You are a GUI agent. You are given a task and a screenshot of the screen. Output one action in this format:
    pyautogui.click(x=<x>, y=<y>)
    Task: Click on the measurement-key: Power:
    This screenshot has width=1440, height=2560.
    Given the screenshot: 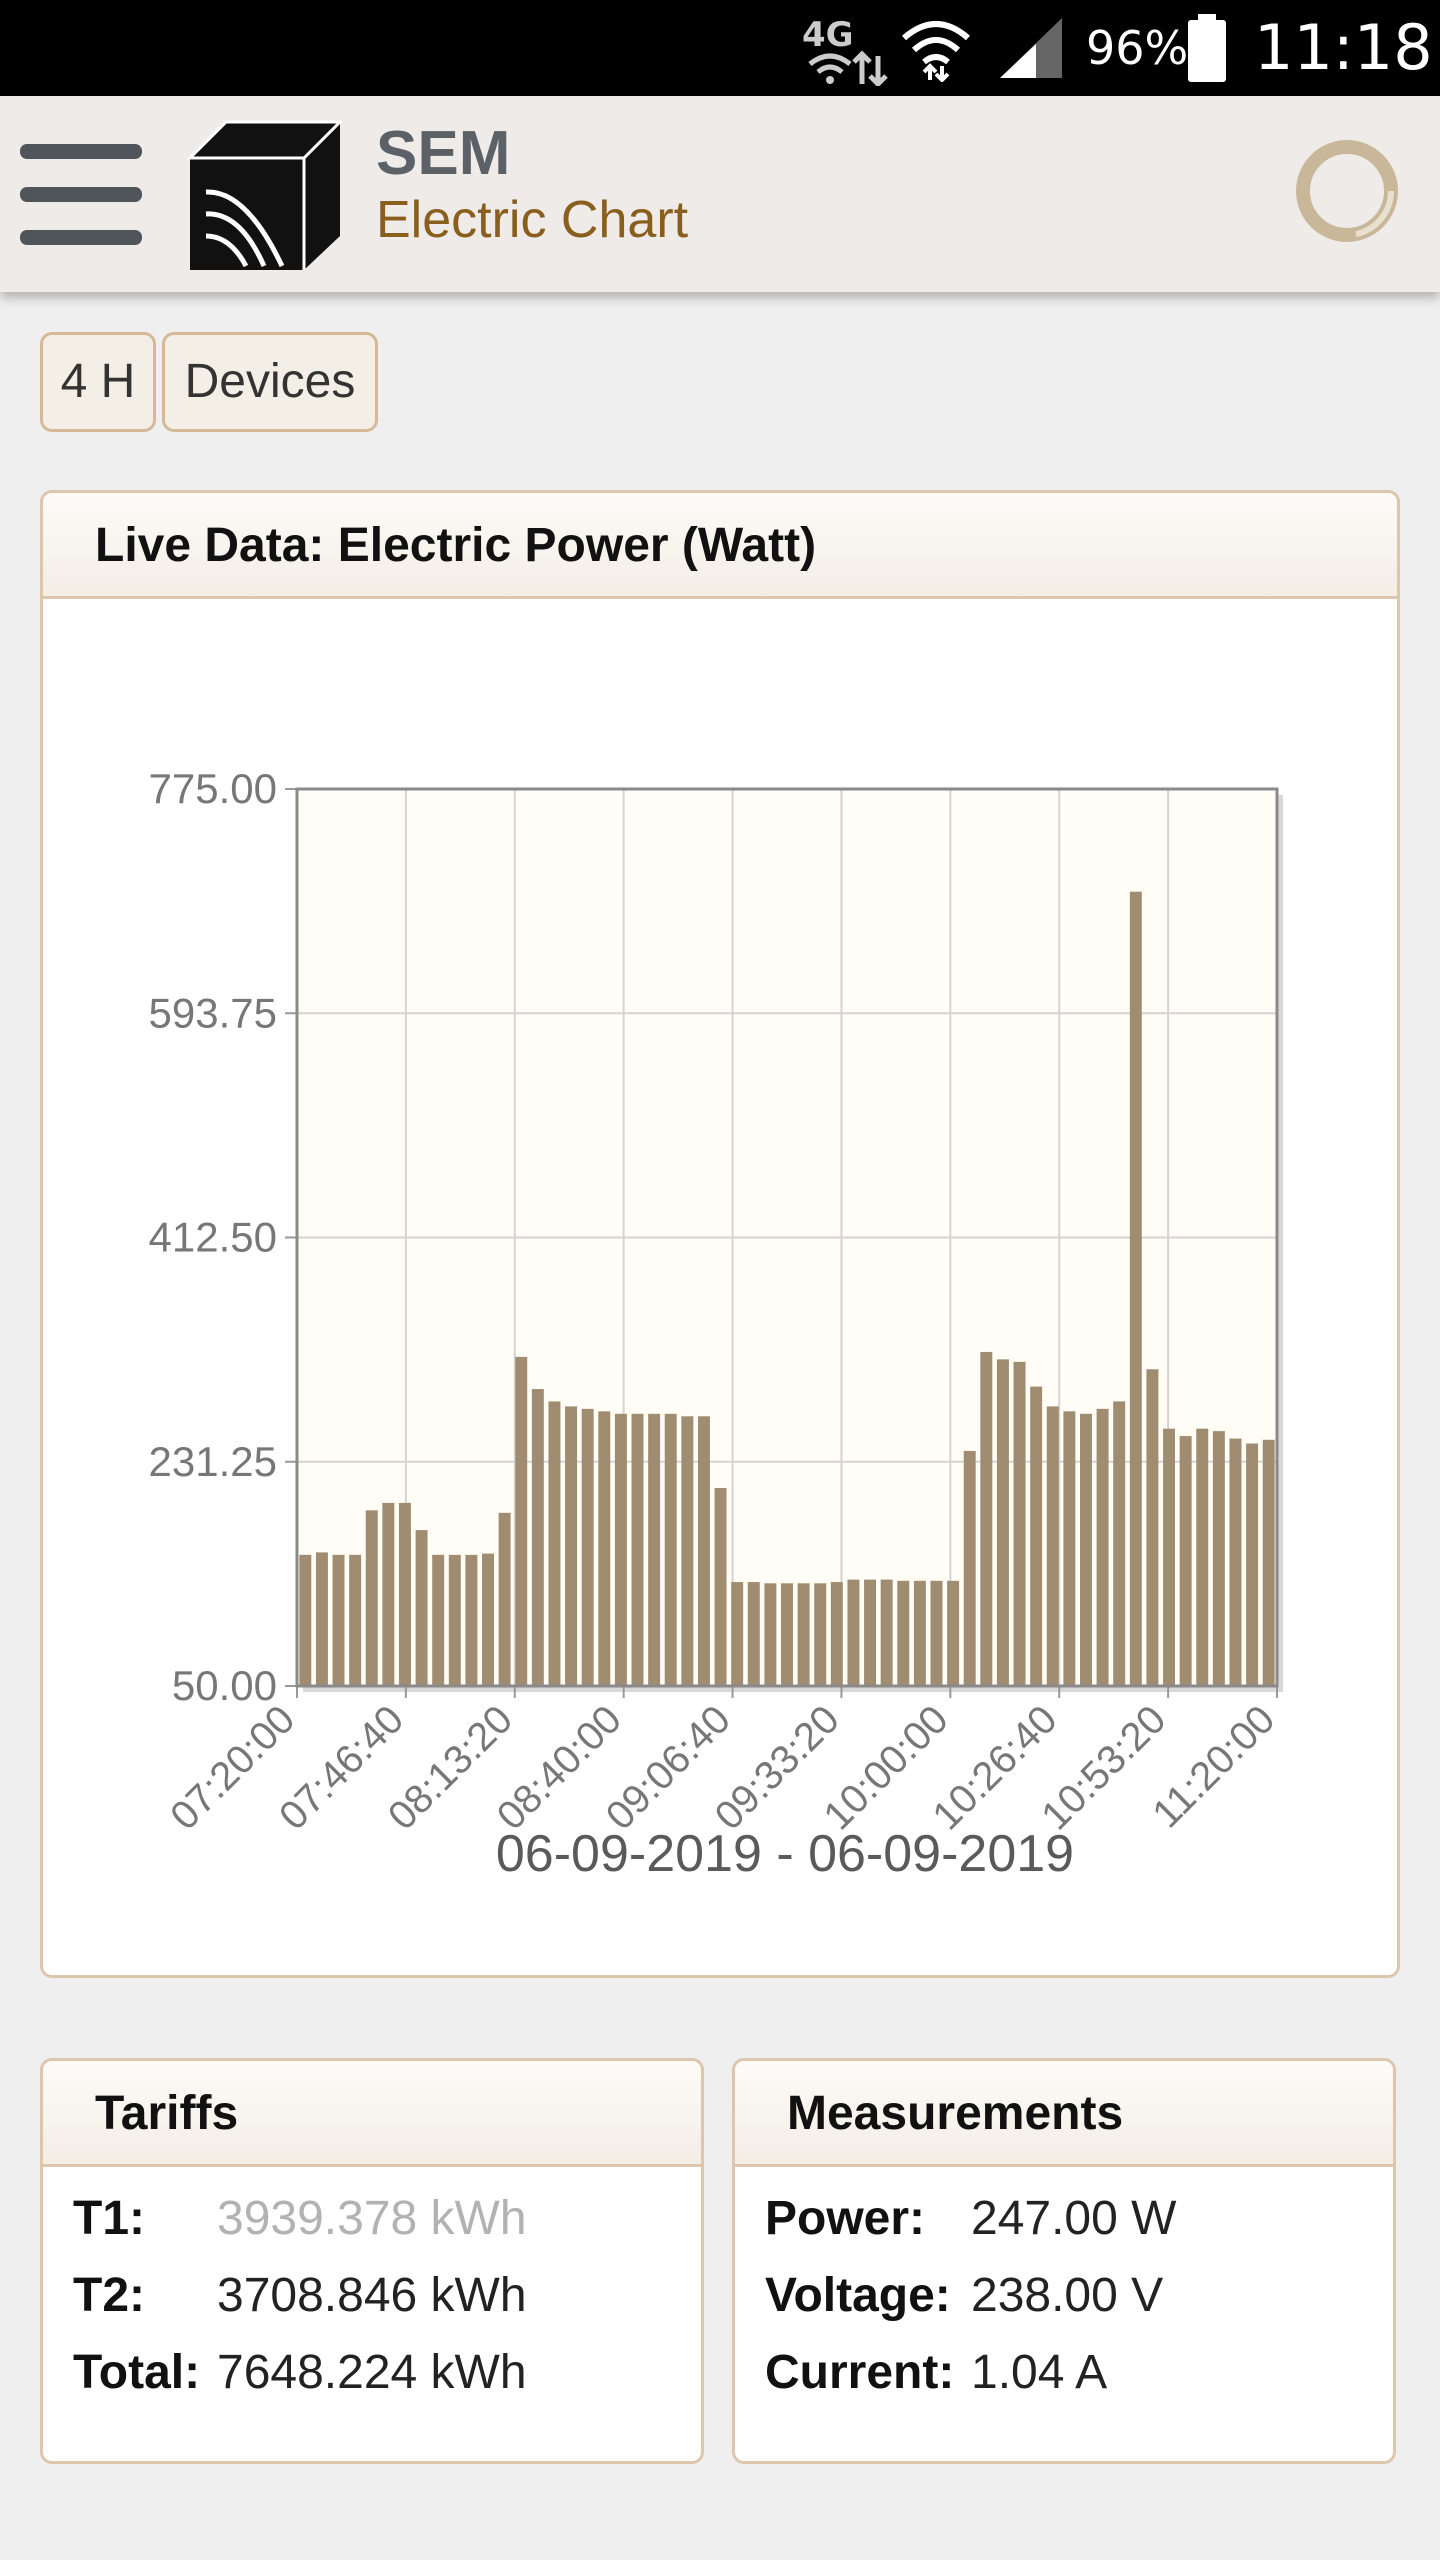 What is the action you would take?
    pyautogui.click(x=845, y=2218)
    